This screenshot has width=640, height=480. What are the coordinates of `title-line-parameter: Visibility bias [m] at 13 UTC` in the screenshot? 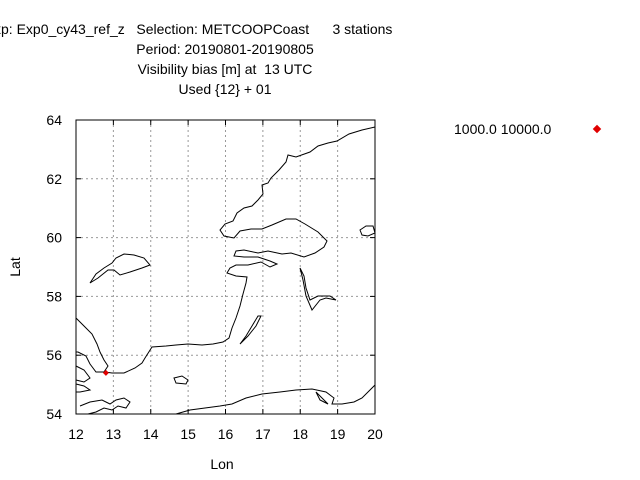 It's located at (225, 69).